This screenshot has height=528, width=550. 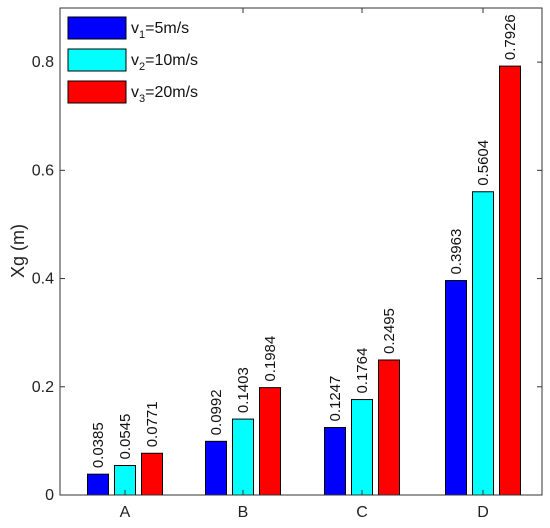 What do you see at coordinates (362, 512) in the screenshot?
I see `x-tick-label-C: C` at bounding box center [362, 512].